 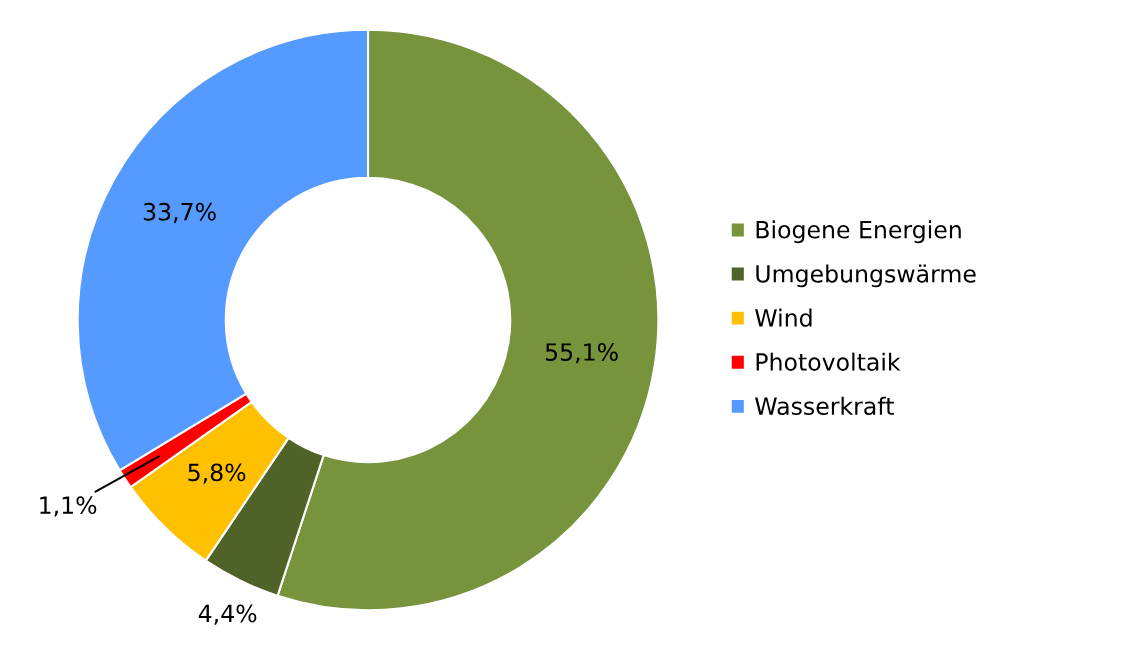 I want to click on legend-label: Photovoltaik, so click(x=828, y=361).